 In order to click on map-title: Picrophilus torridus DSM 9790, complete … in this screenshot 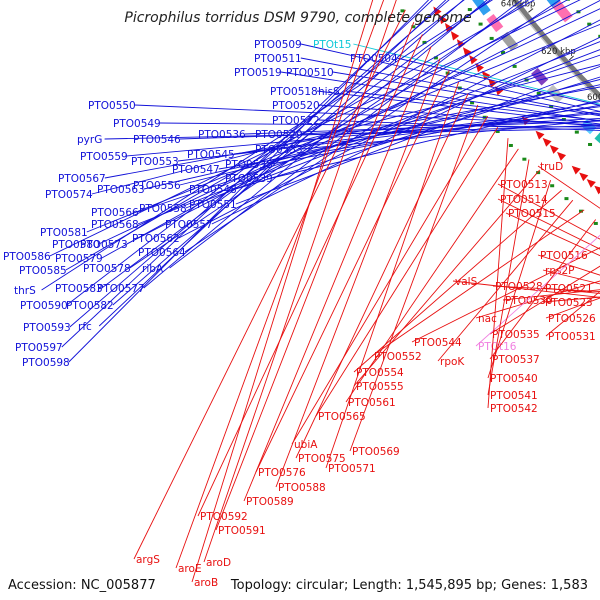, I will do `click(297, 18)`.